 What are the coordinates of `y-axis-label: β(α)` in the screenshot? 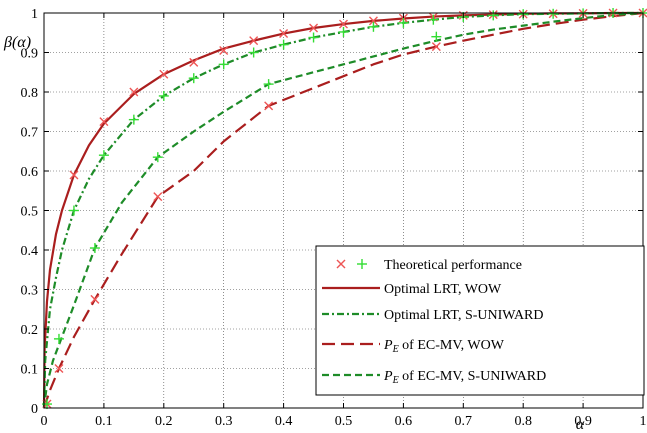 It's located at (17, 42).